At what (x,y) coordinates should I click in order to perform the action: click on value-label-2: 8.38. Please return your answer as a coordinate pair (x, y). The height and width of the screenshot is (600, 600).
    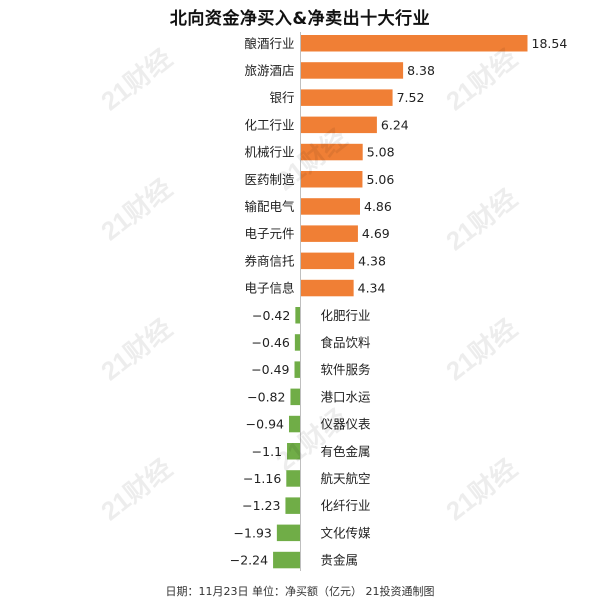
    Looking at the image, I should click on (421, 70).